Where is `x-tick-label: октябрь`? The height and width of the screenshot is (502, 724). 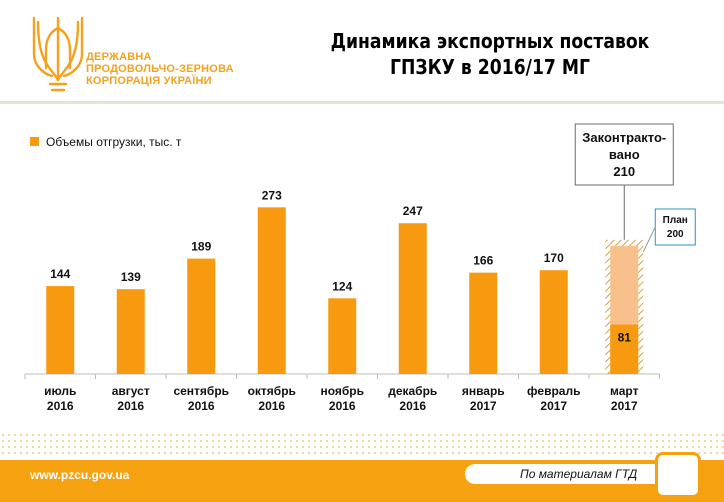 x-tick-label: октябрь is located at coordinates (272, 391).